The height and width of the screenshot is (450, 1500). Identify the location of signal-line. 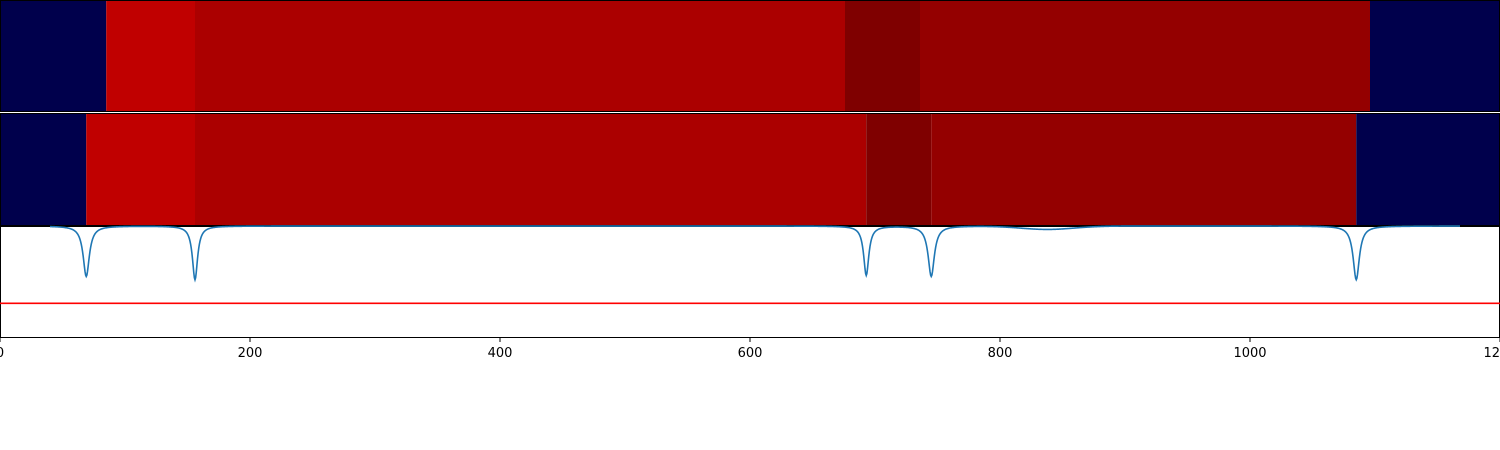
(755, 254).